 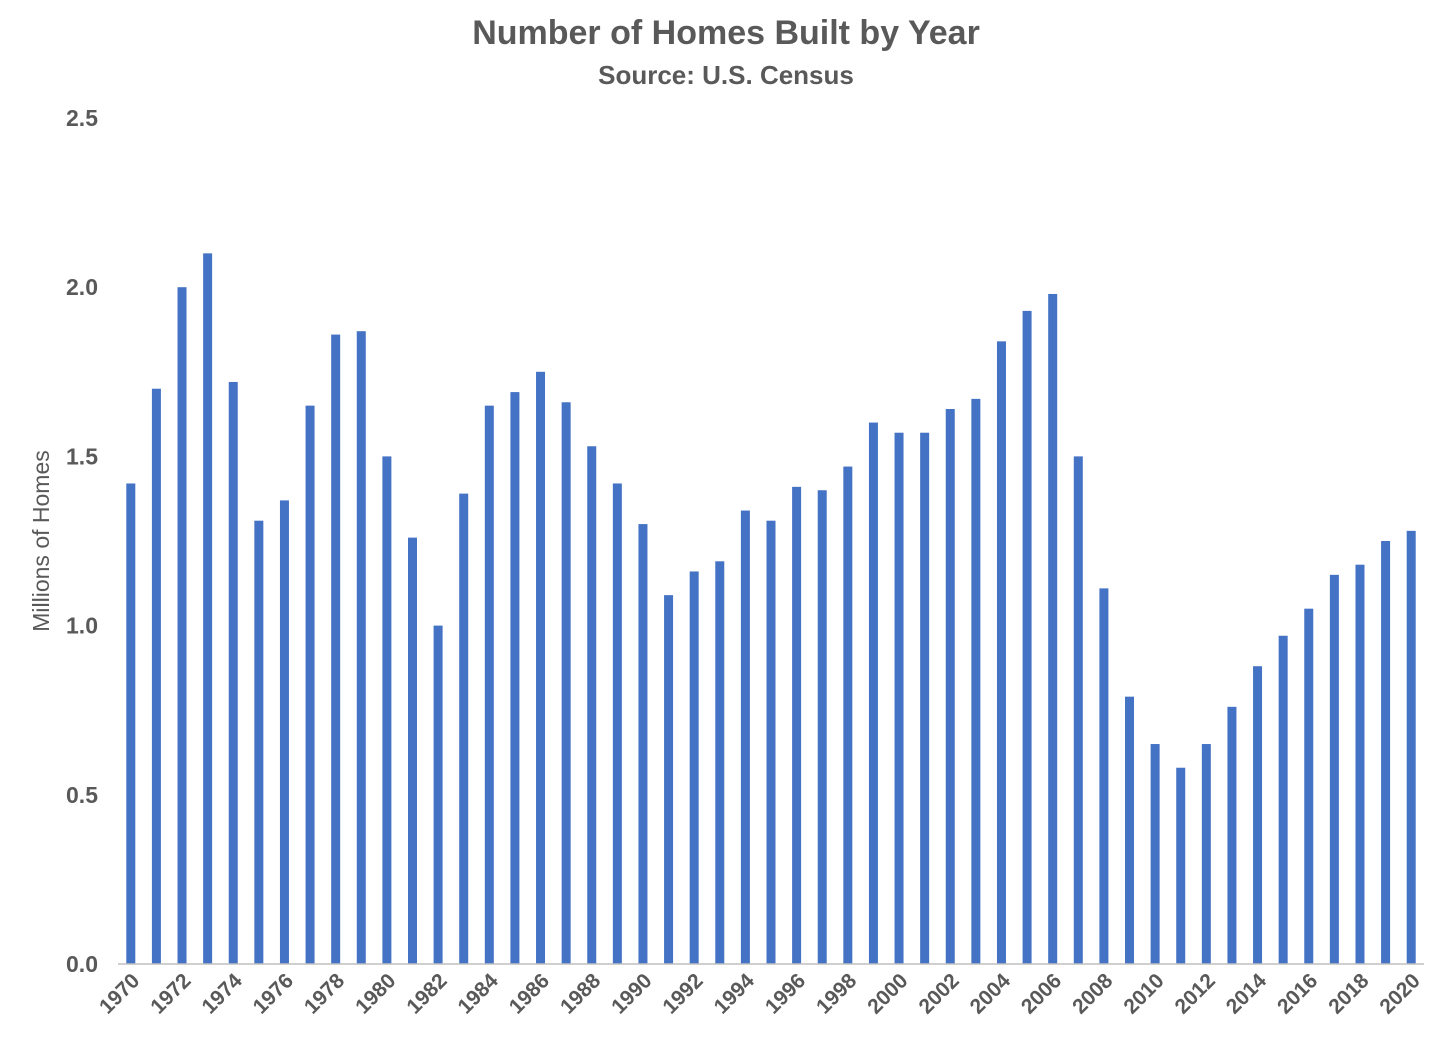 I want to click on x-tick-label: 1970, so click(x=119, y=993).